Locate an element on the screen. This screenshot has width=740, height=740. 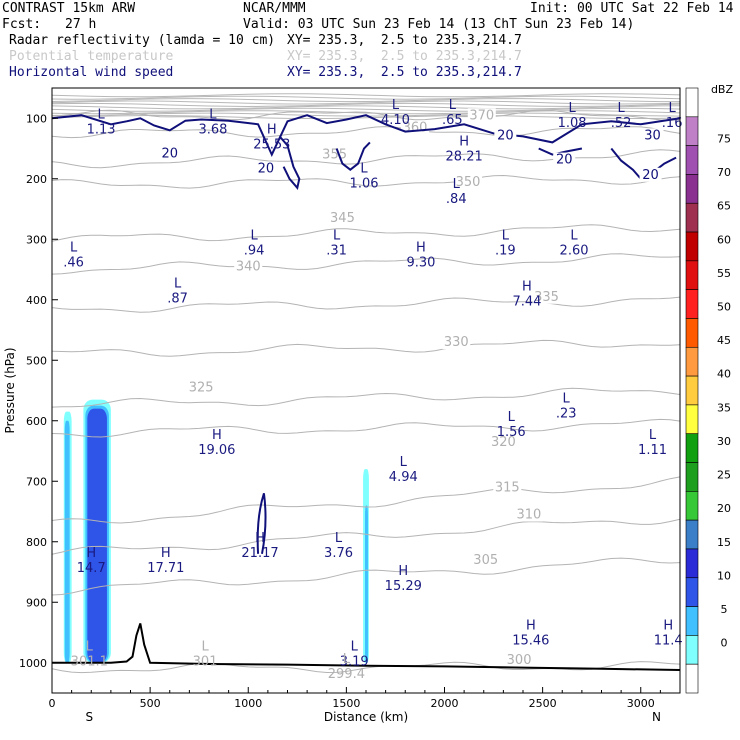
y-tick-label: 600 is located at coordinates (36, 421).